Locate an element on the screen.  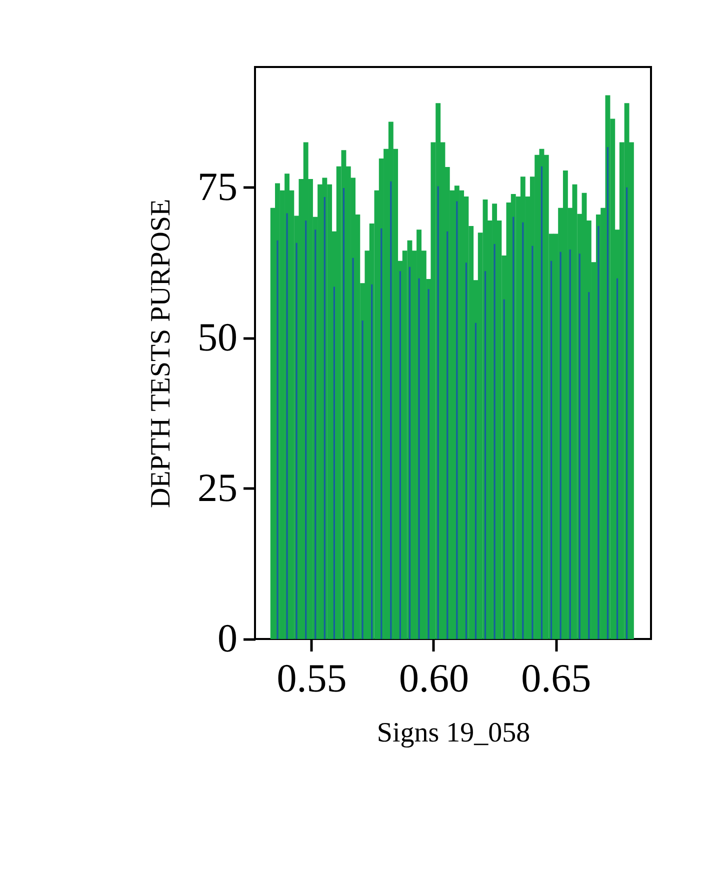
x-axis-title: Signs 19_058 is located at coordinates (453, 733).